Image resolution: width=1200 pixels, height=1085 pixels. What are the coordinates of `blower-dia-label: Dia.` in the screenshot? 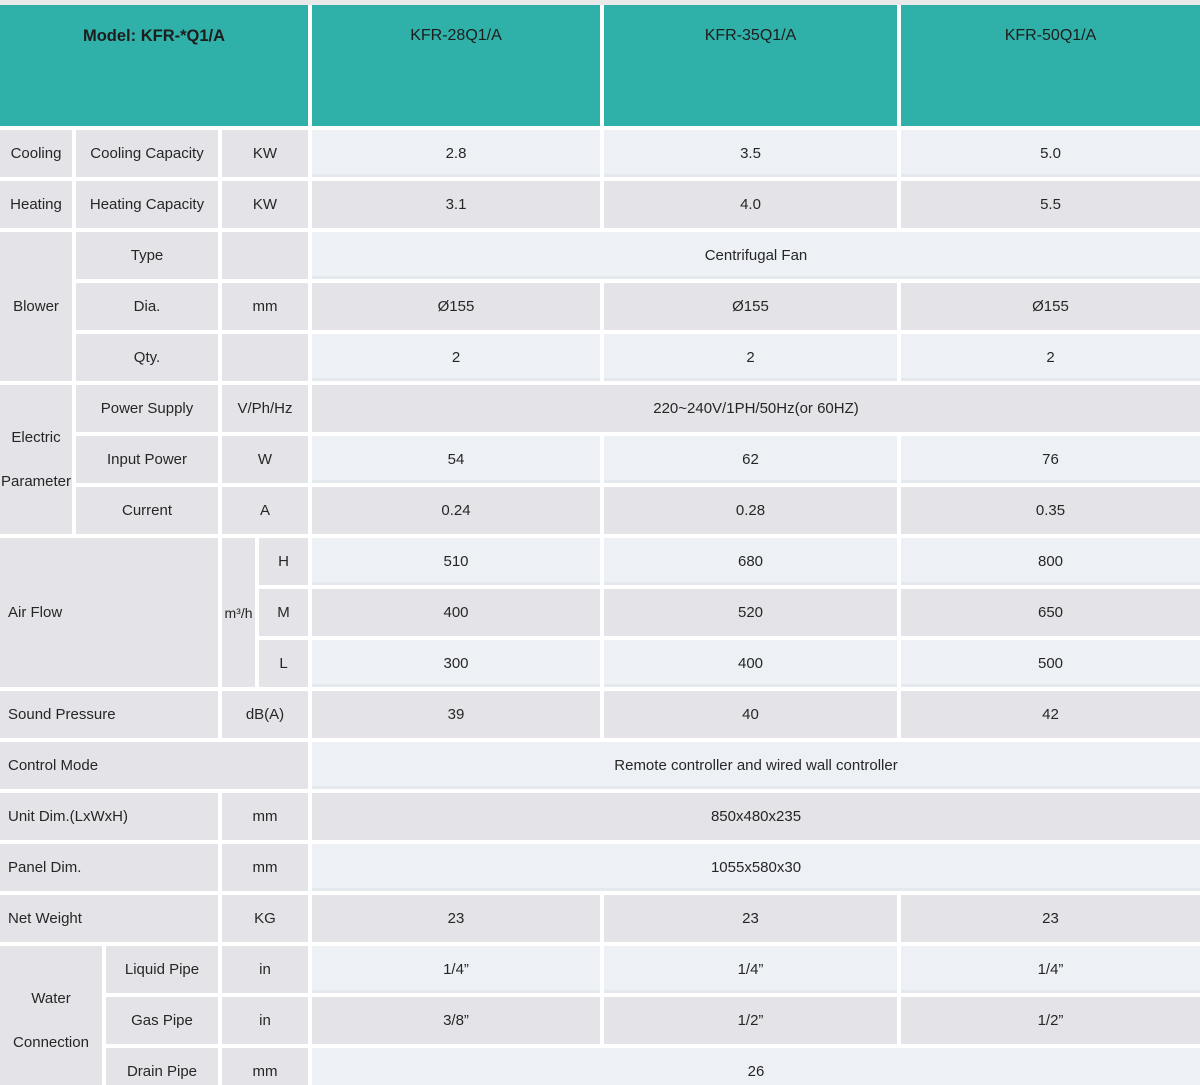 It's located at (147, 306).